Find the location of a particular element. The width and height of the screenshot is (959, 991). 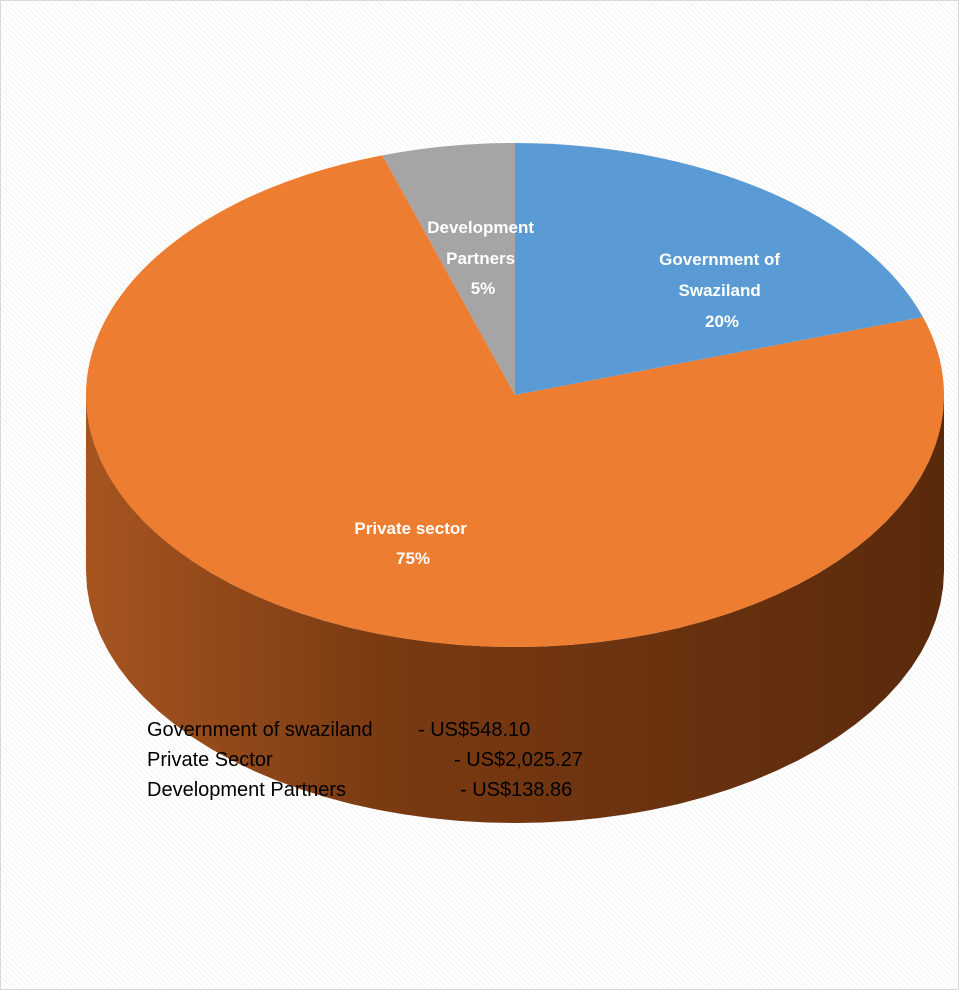

legend-amount: - US$138.86 is located at coordinates (516, 790).